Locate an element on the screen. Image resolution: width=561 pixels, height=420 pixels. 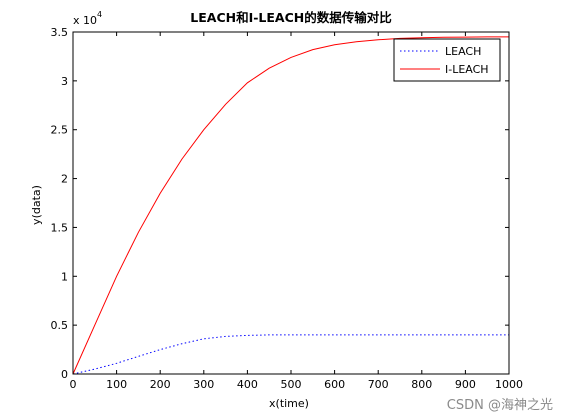
legend-box is located at coordinates (447, 60).